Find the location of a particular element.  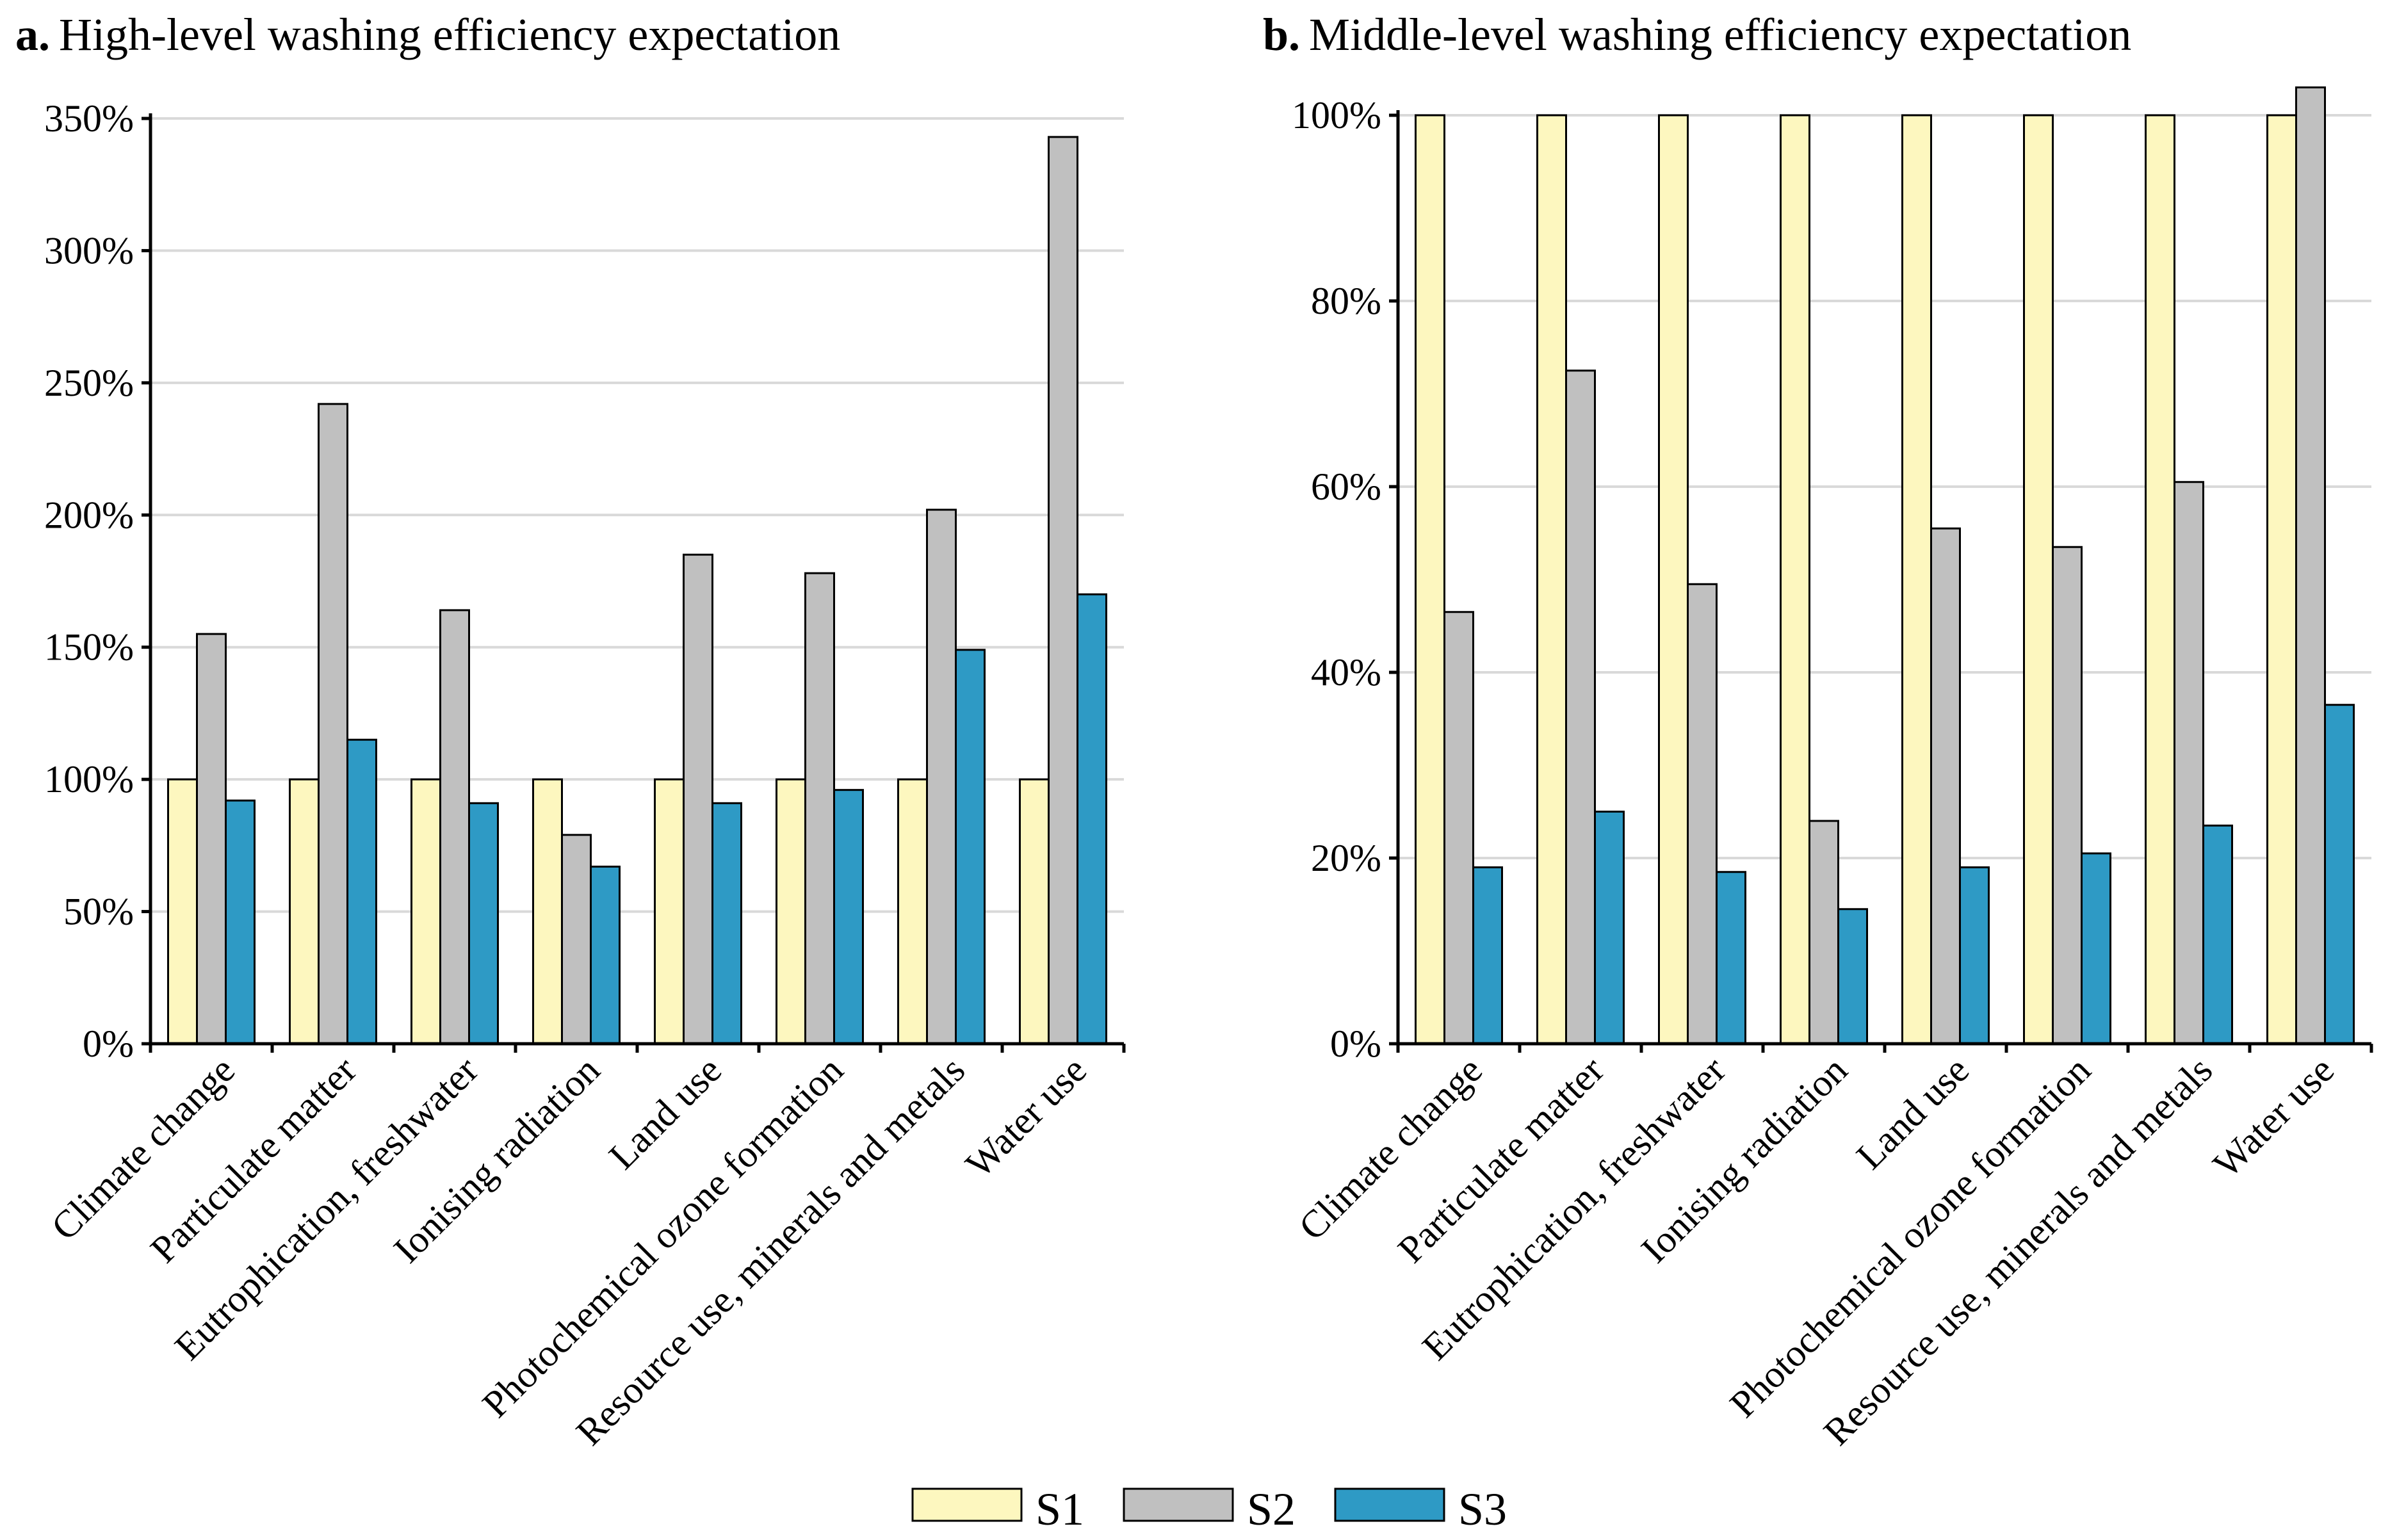

category-label-a-4: Land use is located at coordinates (665, 1113).